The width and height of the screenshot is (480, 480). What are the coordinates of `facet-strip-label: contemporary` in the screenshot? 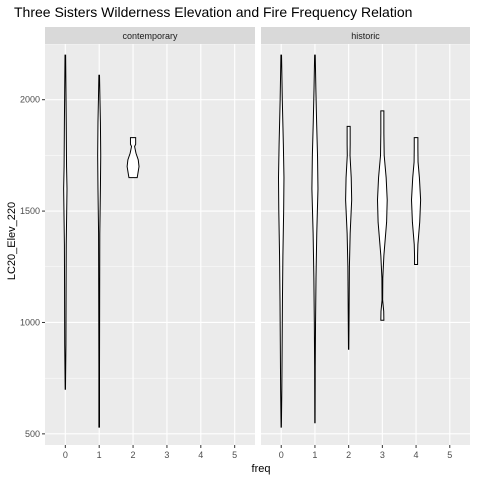 It's located at (150, 36).